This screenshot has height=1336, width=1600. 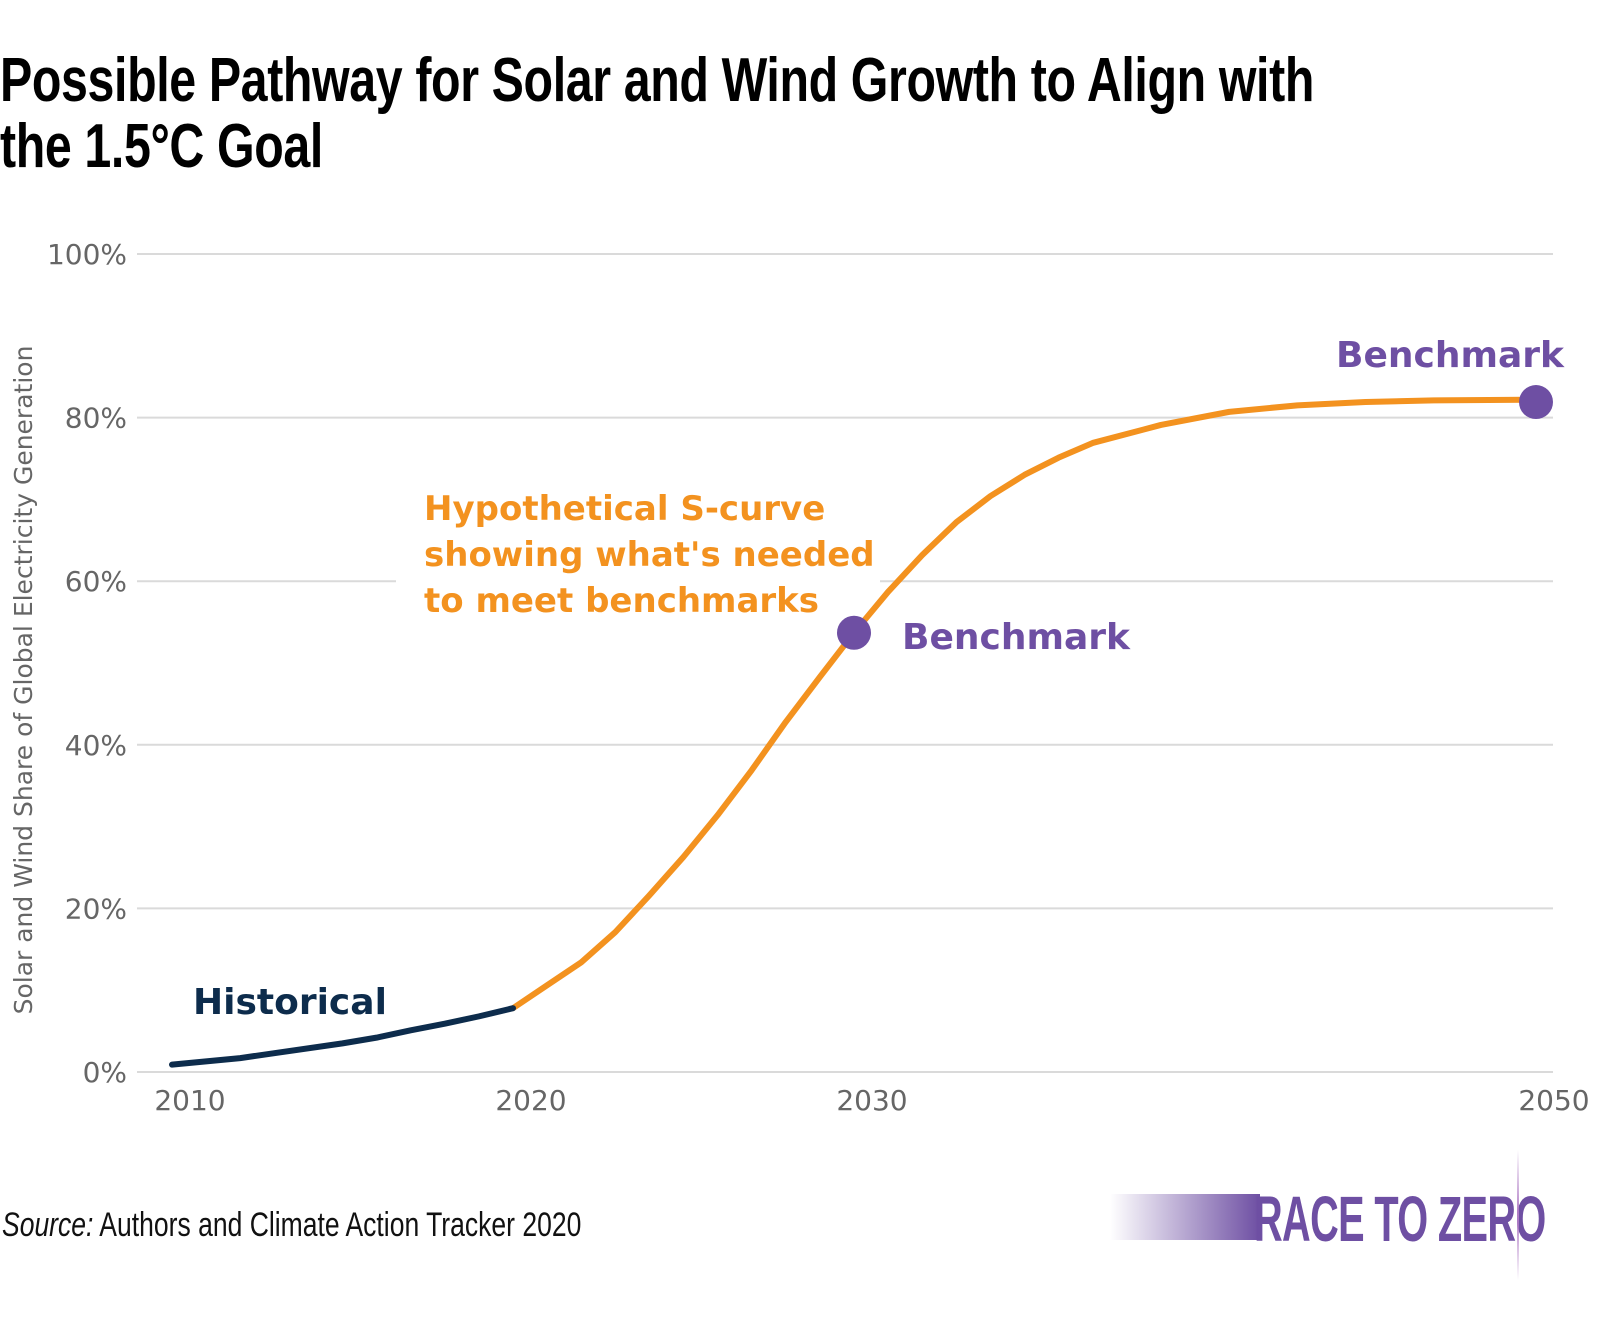 What do you see at coordinates (48, 1225) in the screenshot?
I see `source-label: Source:` at bounding box center [48, 1225].